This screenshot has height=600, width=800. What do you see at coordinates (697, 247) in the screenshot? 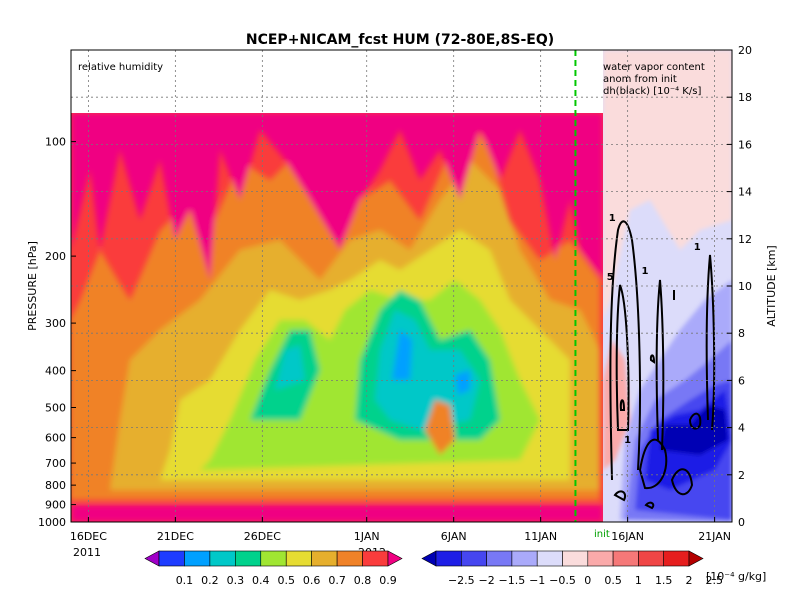
I see `contour-label: 1` at bounding box center [697, 247].